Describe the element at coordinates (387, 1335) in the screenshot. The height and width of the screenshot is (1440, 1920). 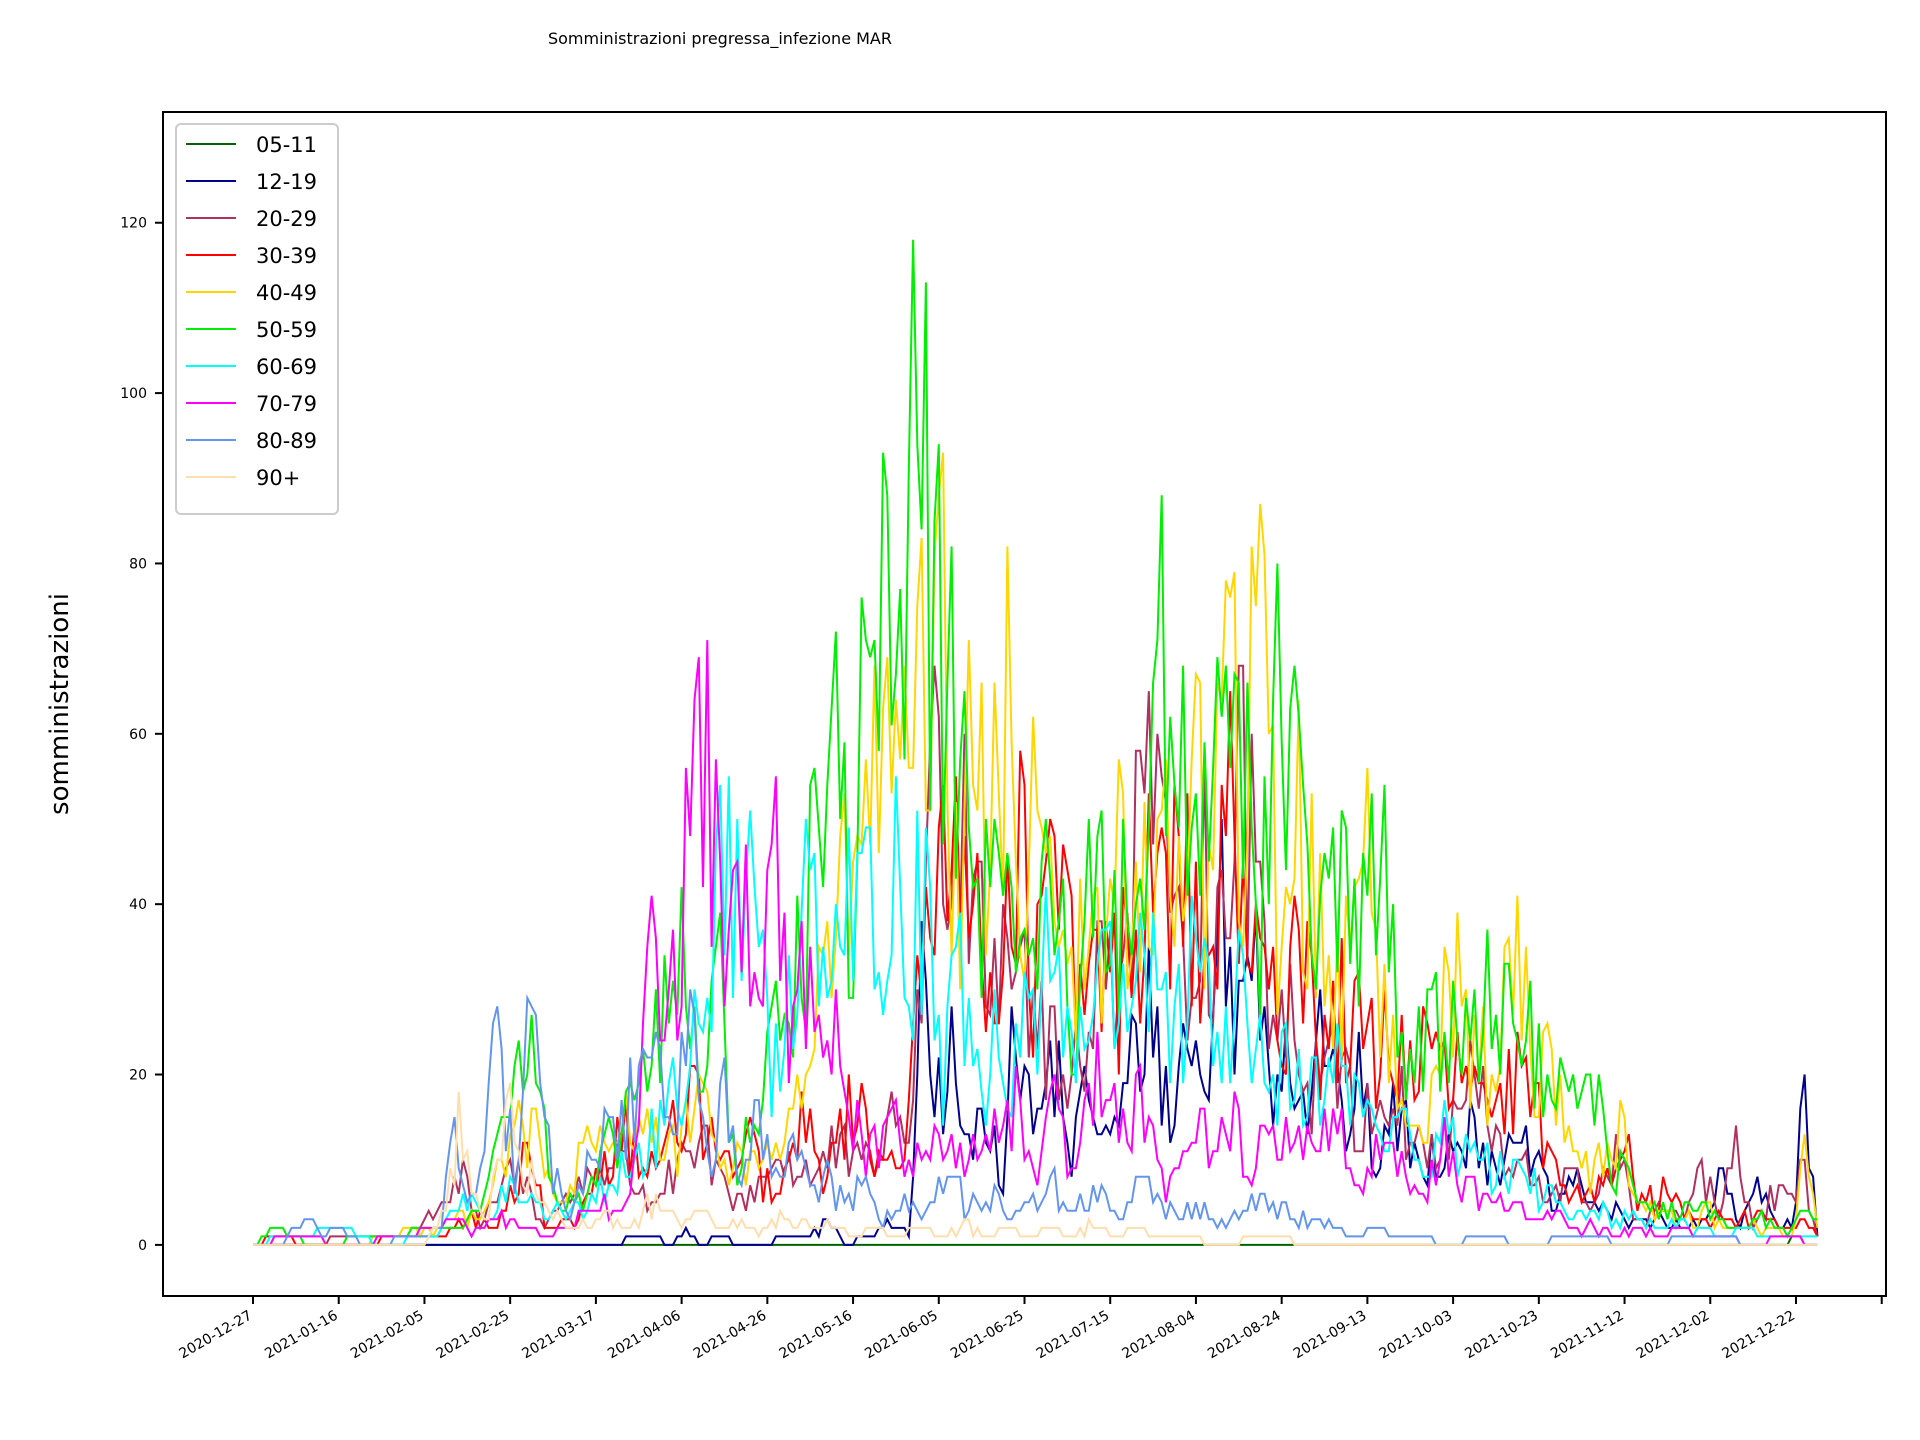
I see `x-tick-label: 2021-02-05` at that location.